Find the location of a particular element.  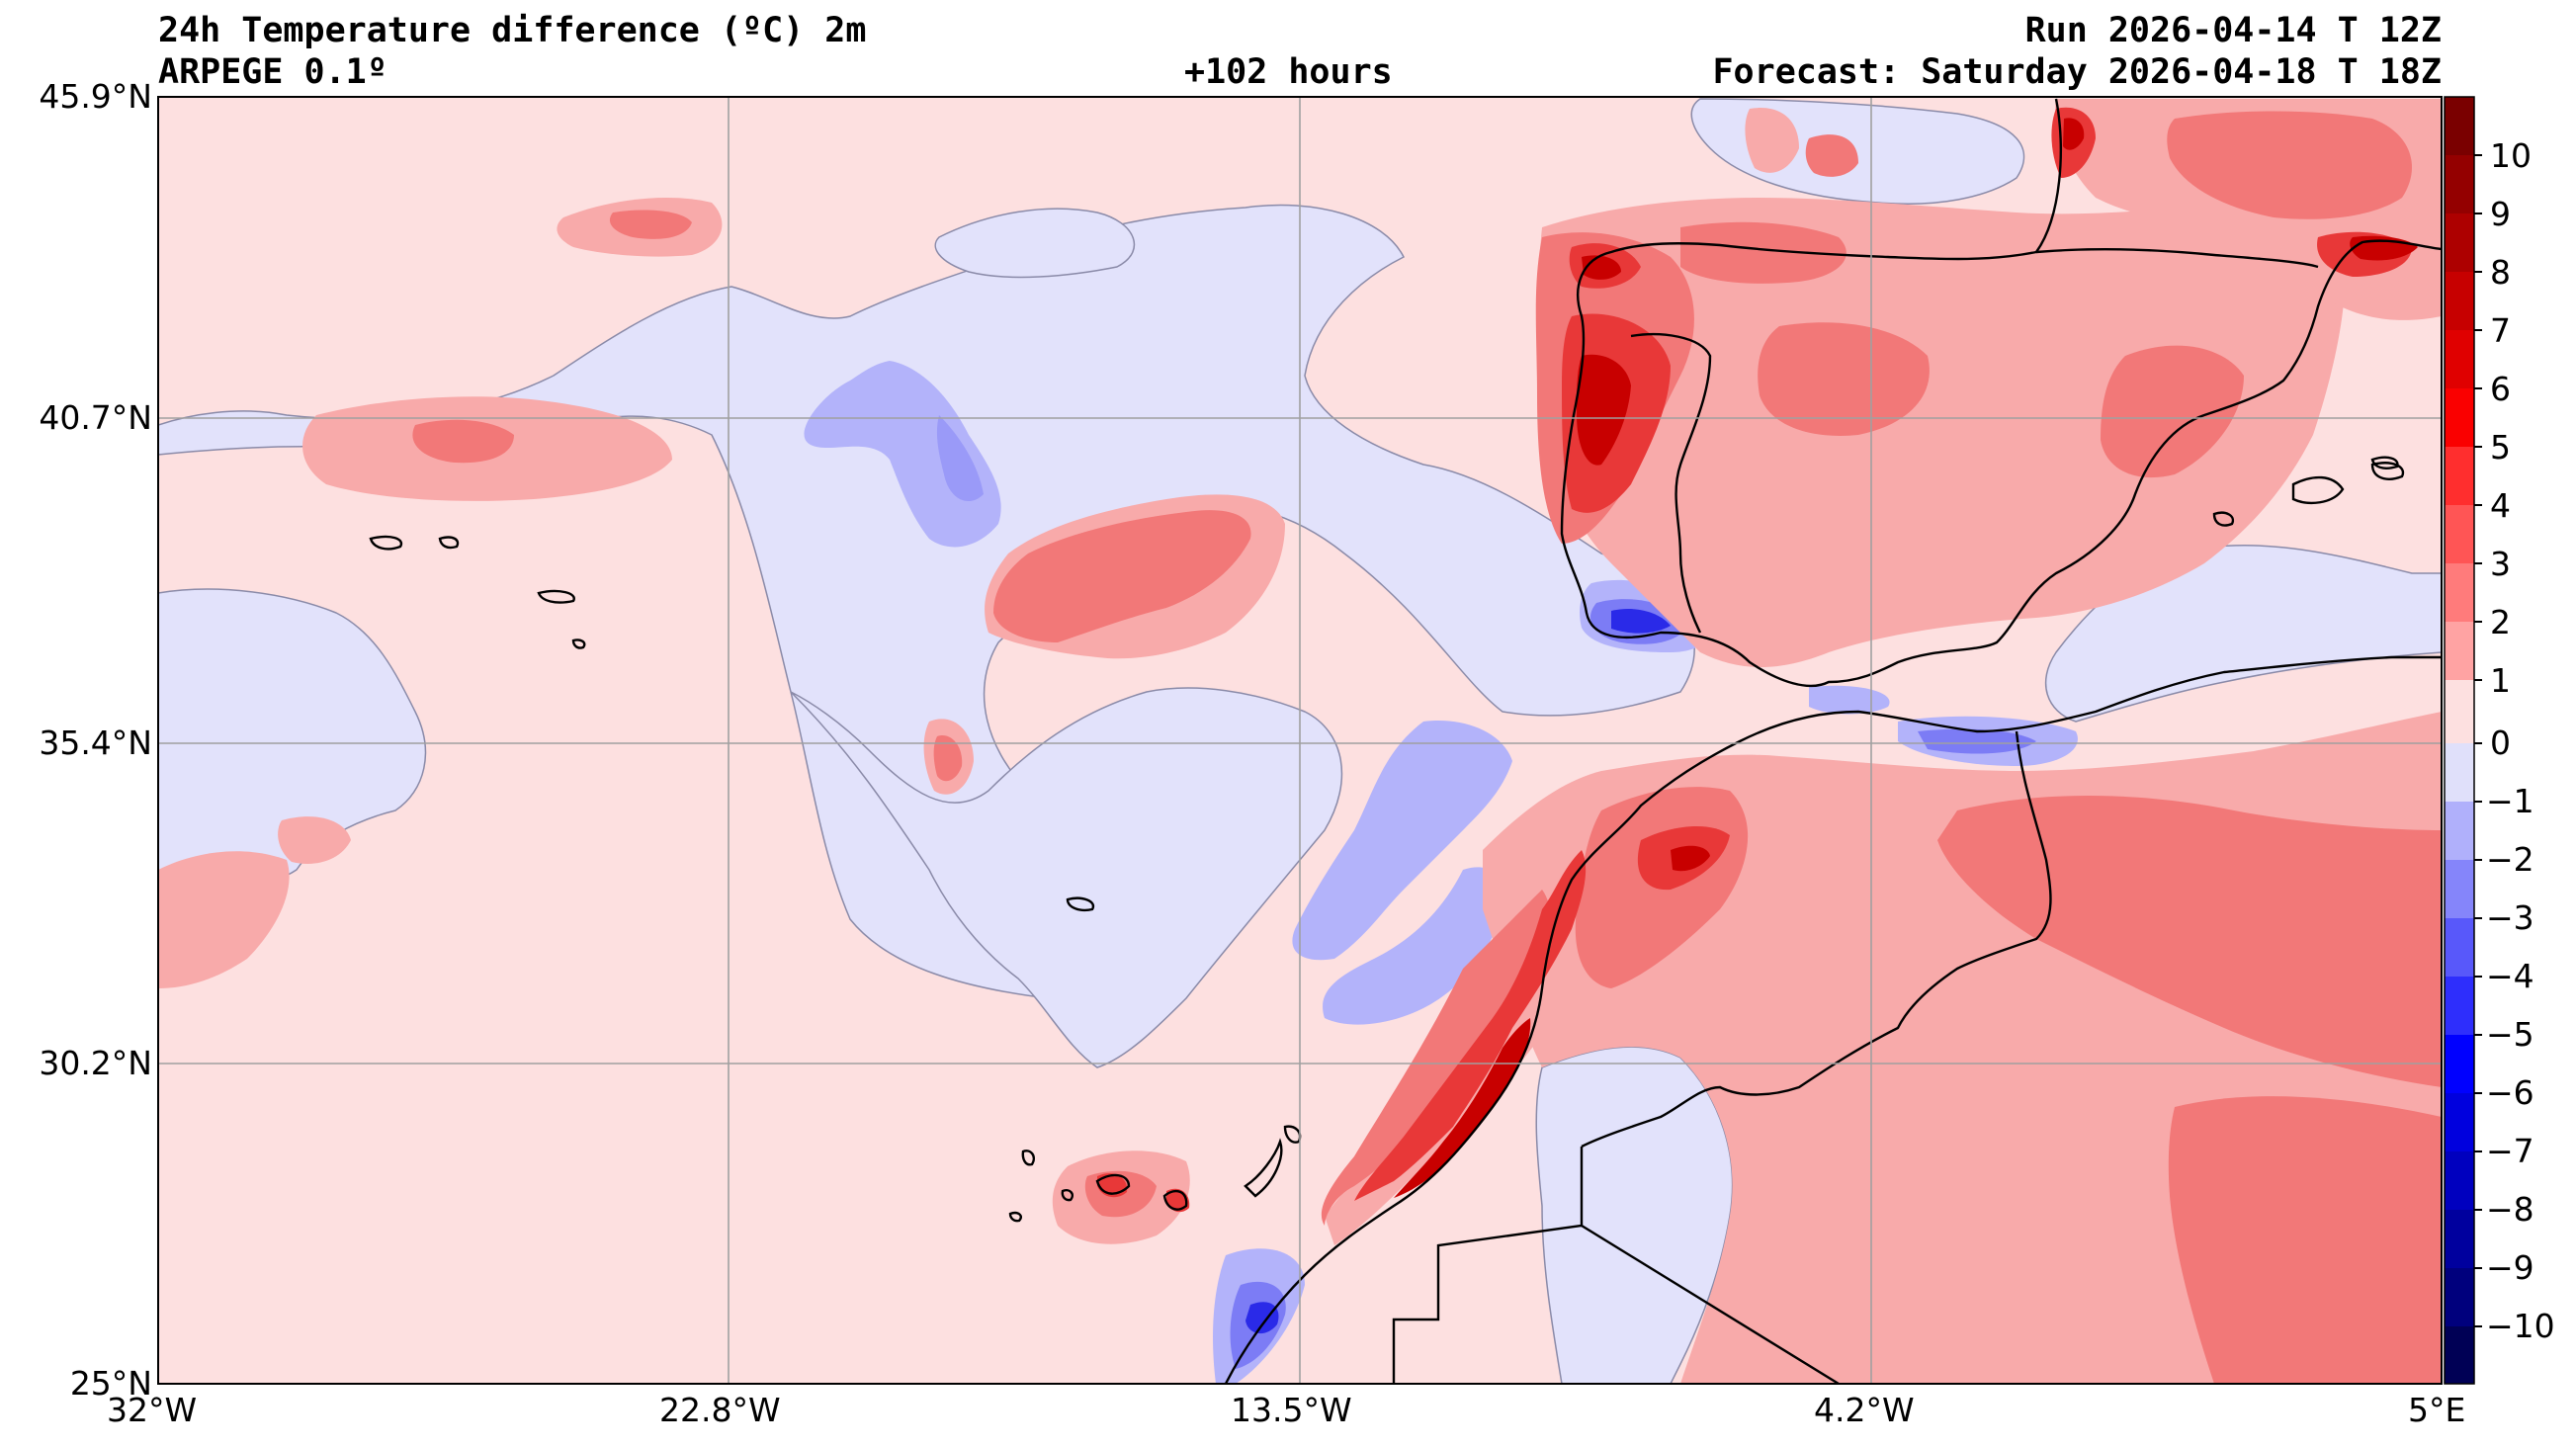

portugal-spain-border is located at coordinates (1671, 483).